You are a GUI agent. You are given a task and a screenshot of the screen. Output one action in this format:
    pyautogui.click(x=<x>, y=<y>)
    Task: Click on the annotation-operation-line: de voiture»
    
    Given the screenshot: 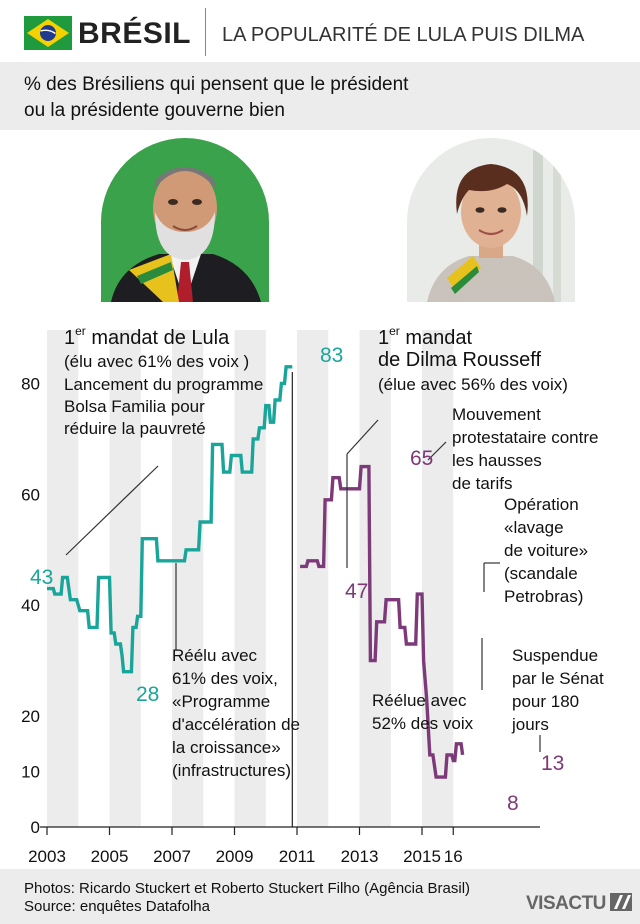 What is the action you would take?
    pyautogui.click(x=546, y=550)
    